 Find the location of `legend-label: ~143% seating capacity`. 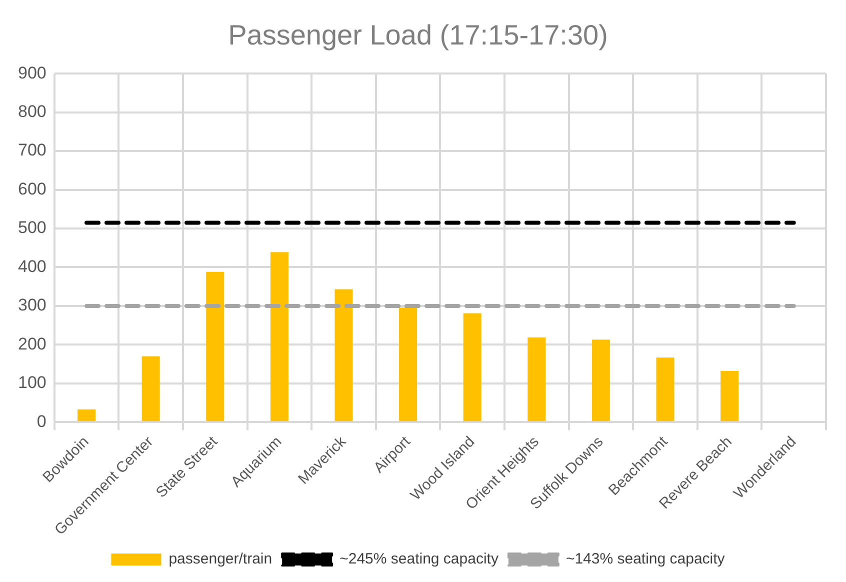

legend-label: ~143% seating capacity is located at coordinates (646, 559).